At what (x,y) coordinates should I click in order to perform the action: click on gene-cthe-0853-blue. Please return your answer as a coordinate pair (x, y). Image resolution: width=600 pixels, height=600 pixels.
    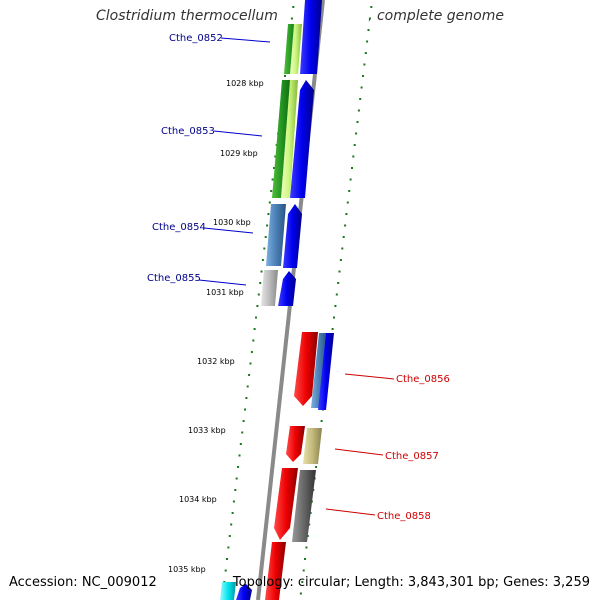
    Looking at the image, I should click on (302, 139).